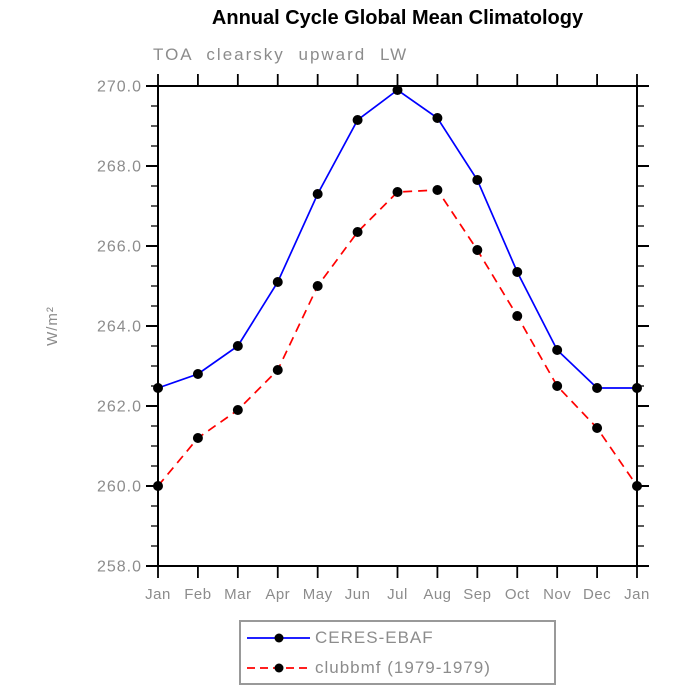 The height and width of the screenshot is (700, 700). Describe the element at coordinates (119, 567) in the screenshot. I see `y-tick-label: 258.0` at that location.